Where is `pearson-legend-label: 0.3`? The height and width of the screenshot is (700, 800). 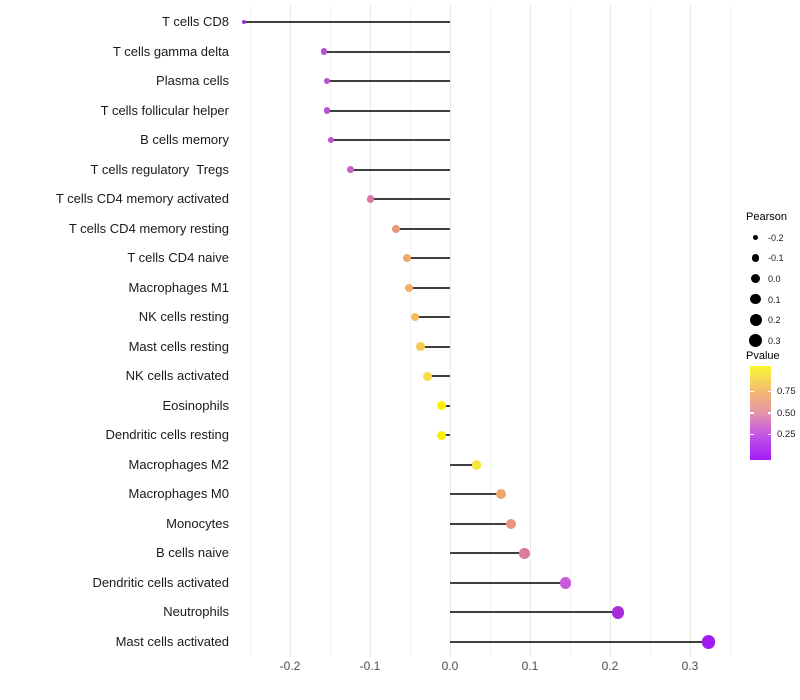 pearson-legend-label: 0.3 is located at coordinates (774, 340).